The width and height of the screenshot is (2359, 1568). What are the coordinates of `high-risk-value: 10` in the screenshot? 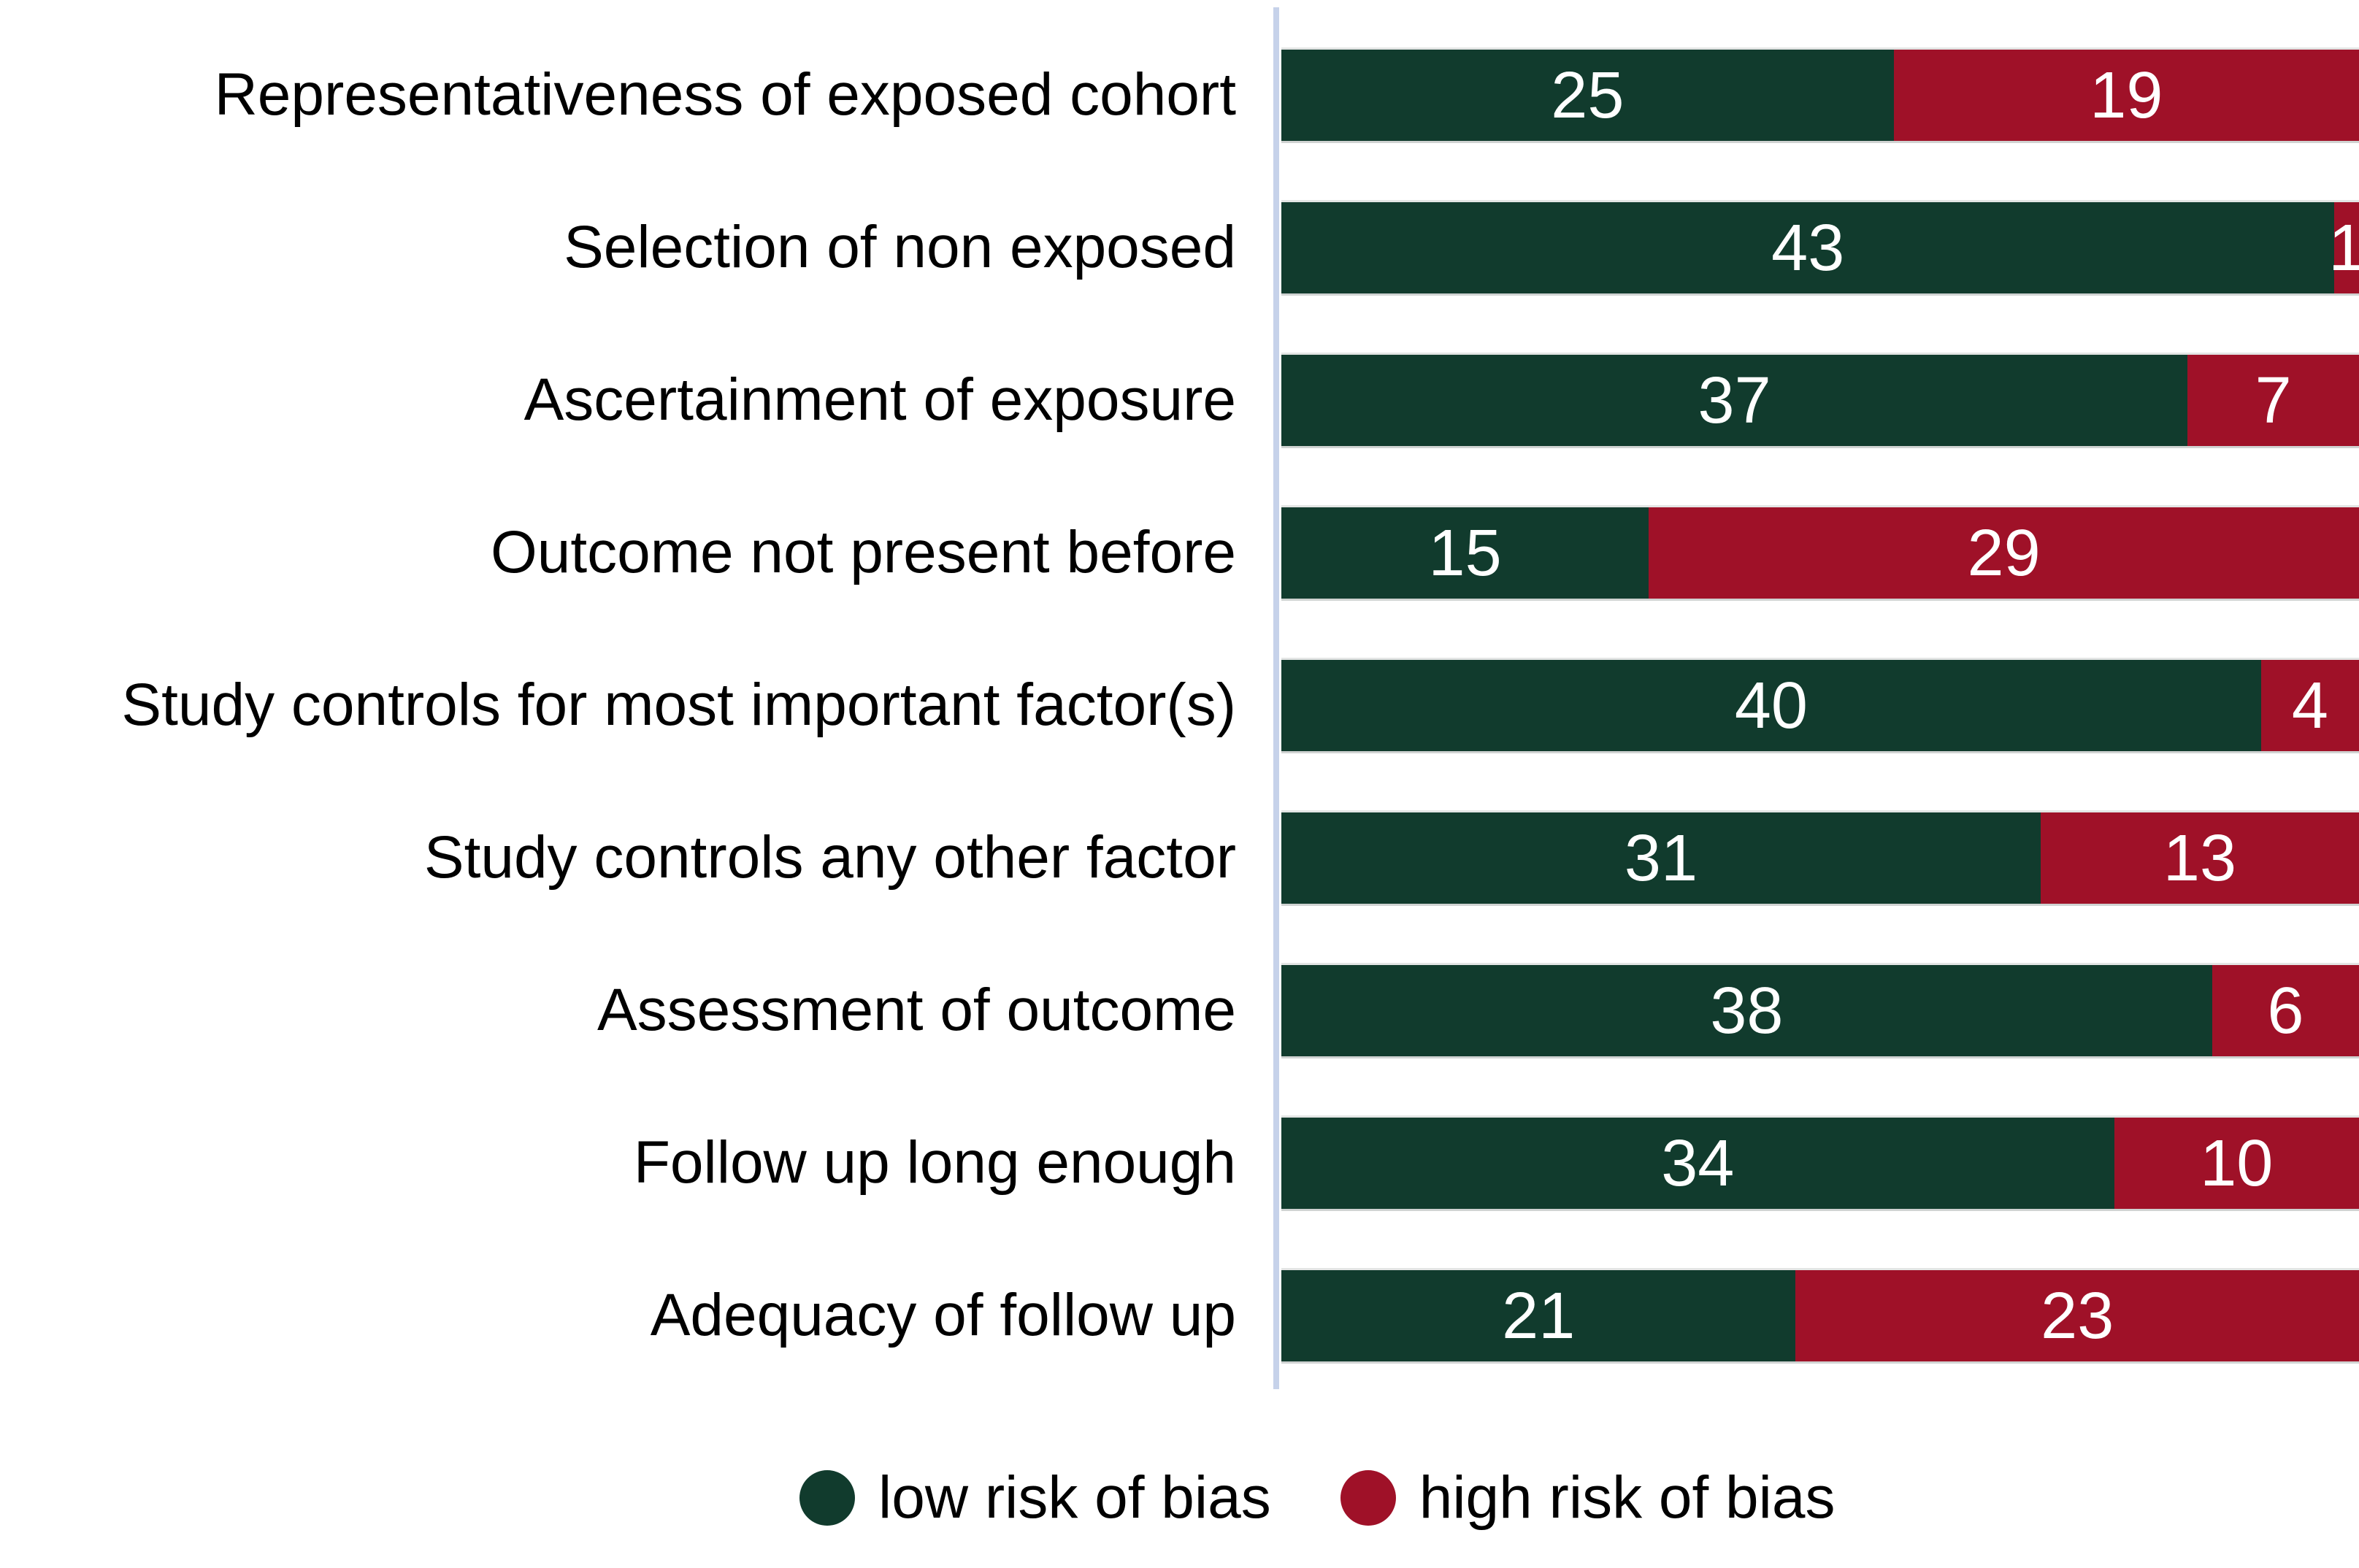 It's located at (2237, 1163).